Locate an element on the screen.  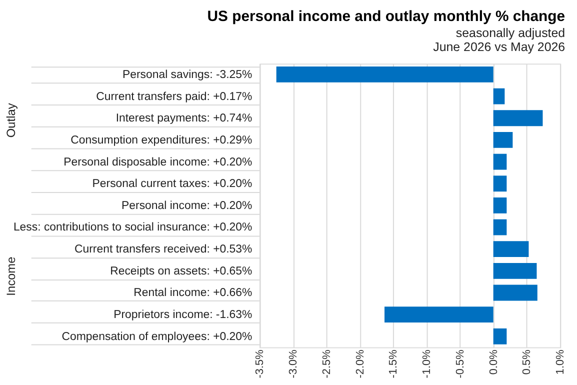
y-tick-label: Current transfers paid: +0.17% is located at coordinates (174, 96).